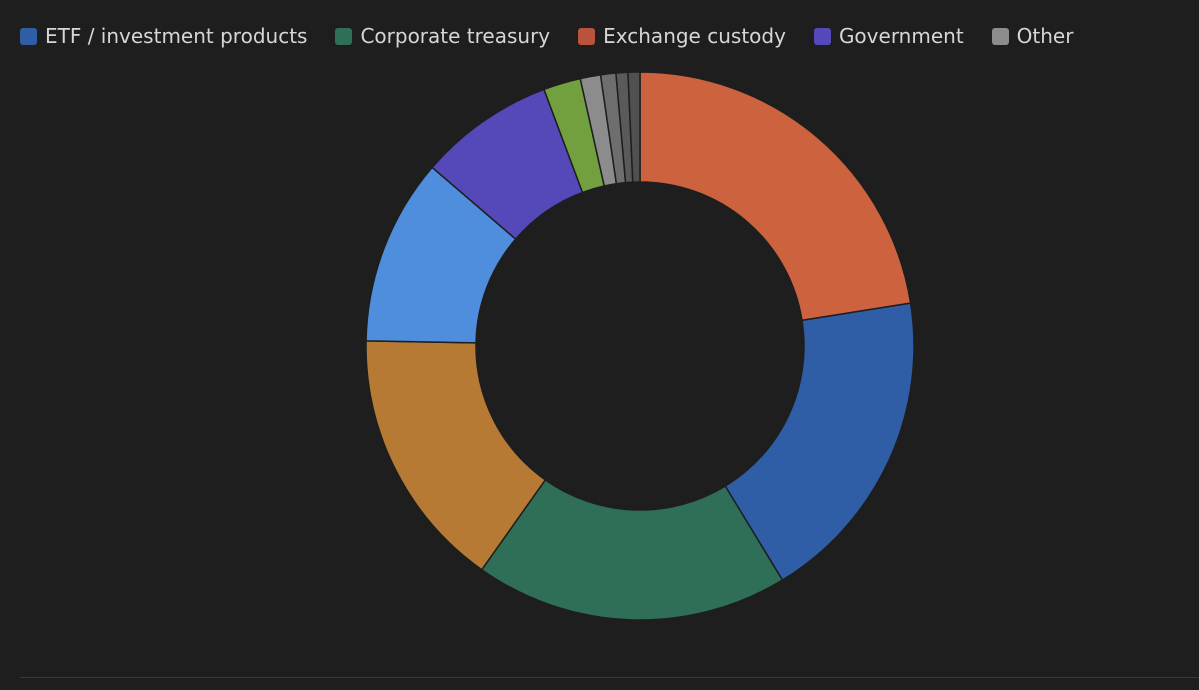 The height and width of the screenshot is (690, 1199). Describe the element at coordinates (901, 36) in the screenshot. I see `legend-label: Government` at that location.